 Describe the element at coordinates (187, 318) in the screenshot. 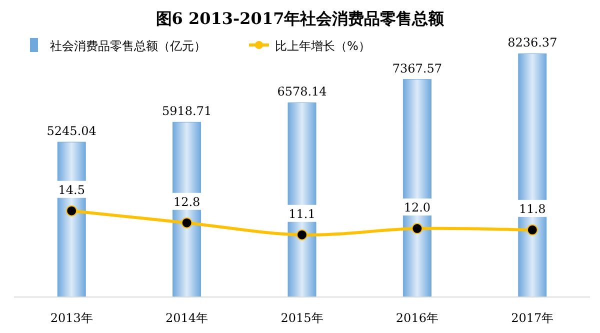

I see `x-tick-label: 2014年` at that location.